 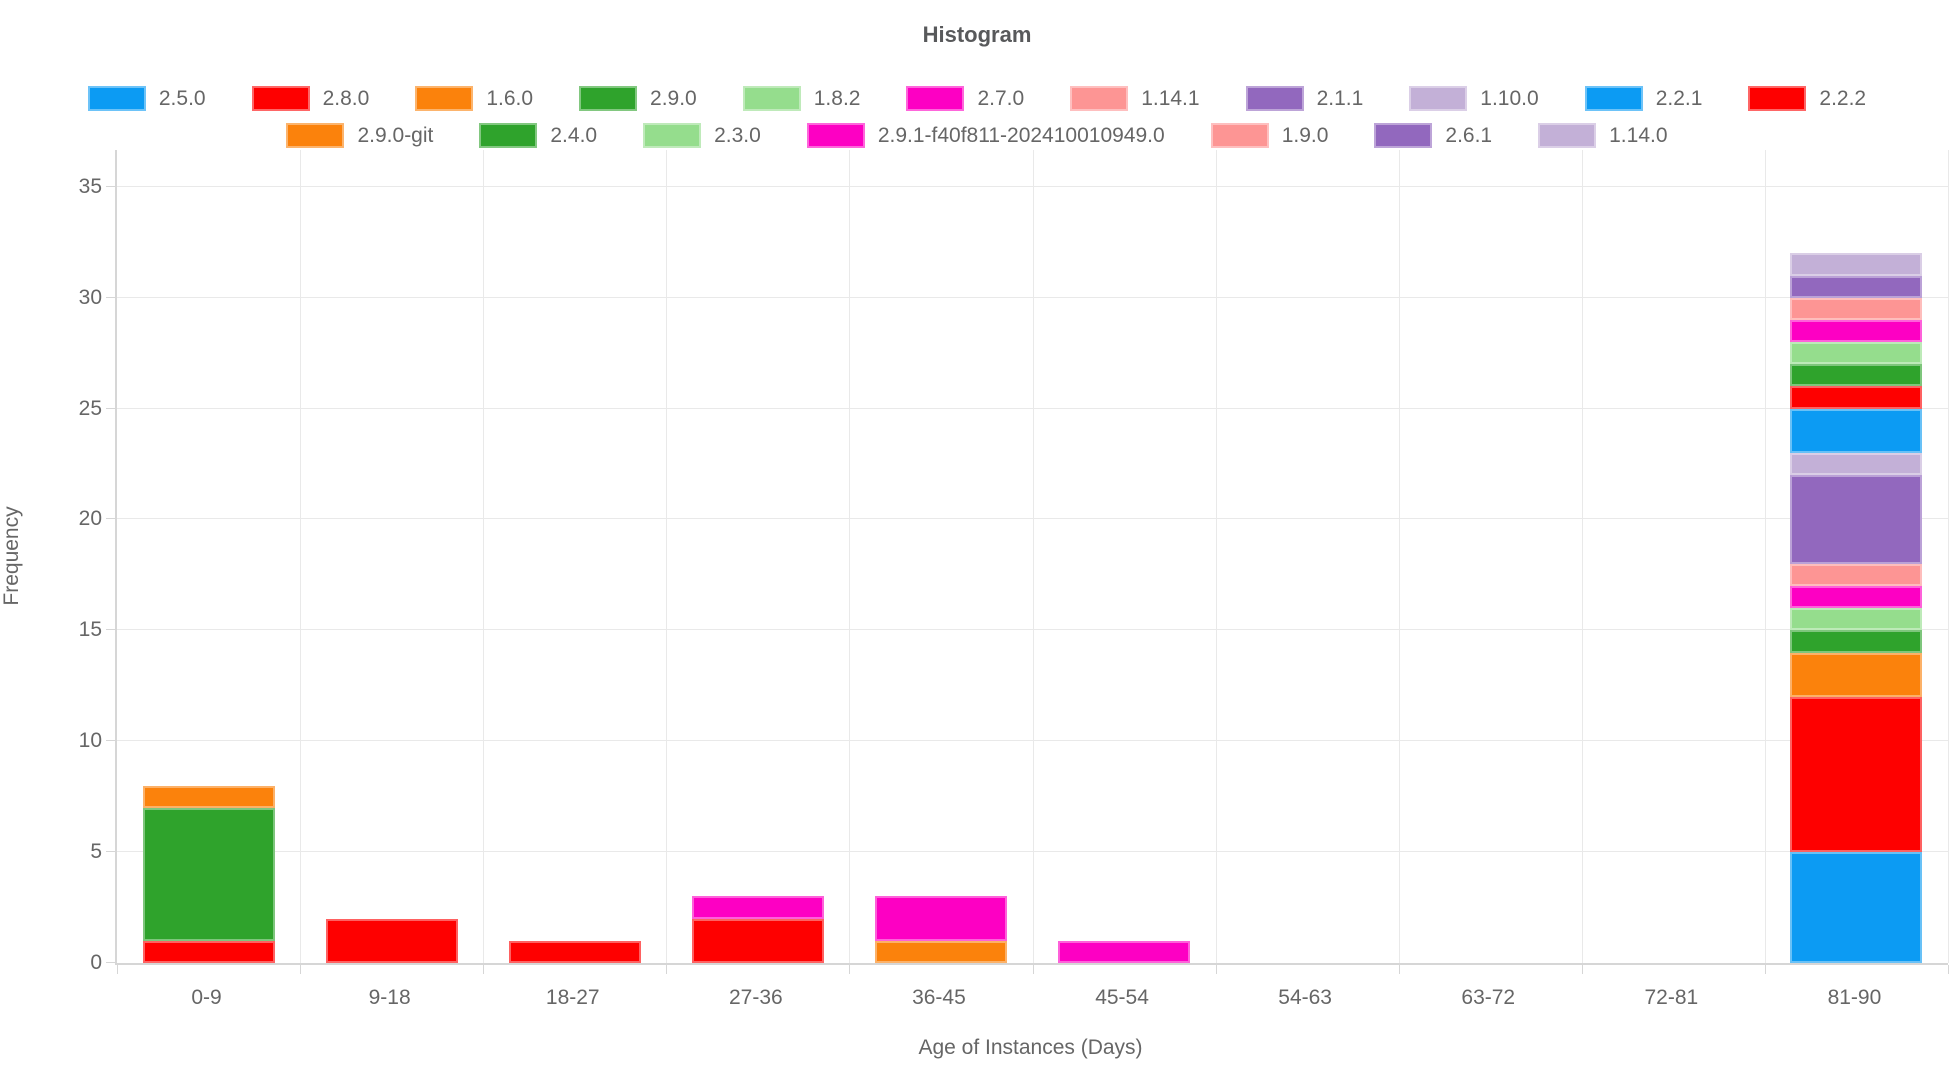 I want to click on legend-label: 1.9.0, so click(x=1305, y=135).